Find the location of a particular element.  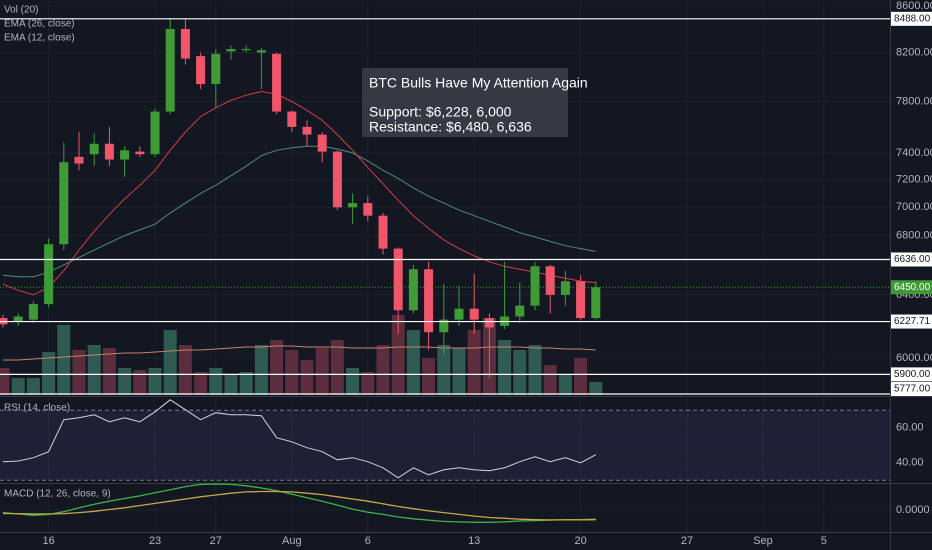

annotation-title: BTC Bulls Have My Attention Again is located at coordinates (478, 83).